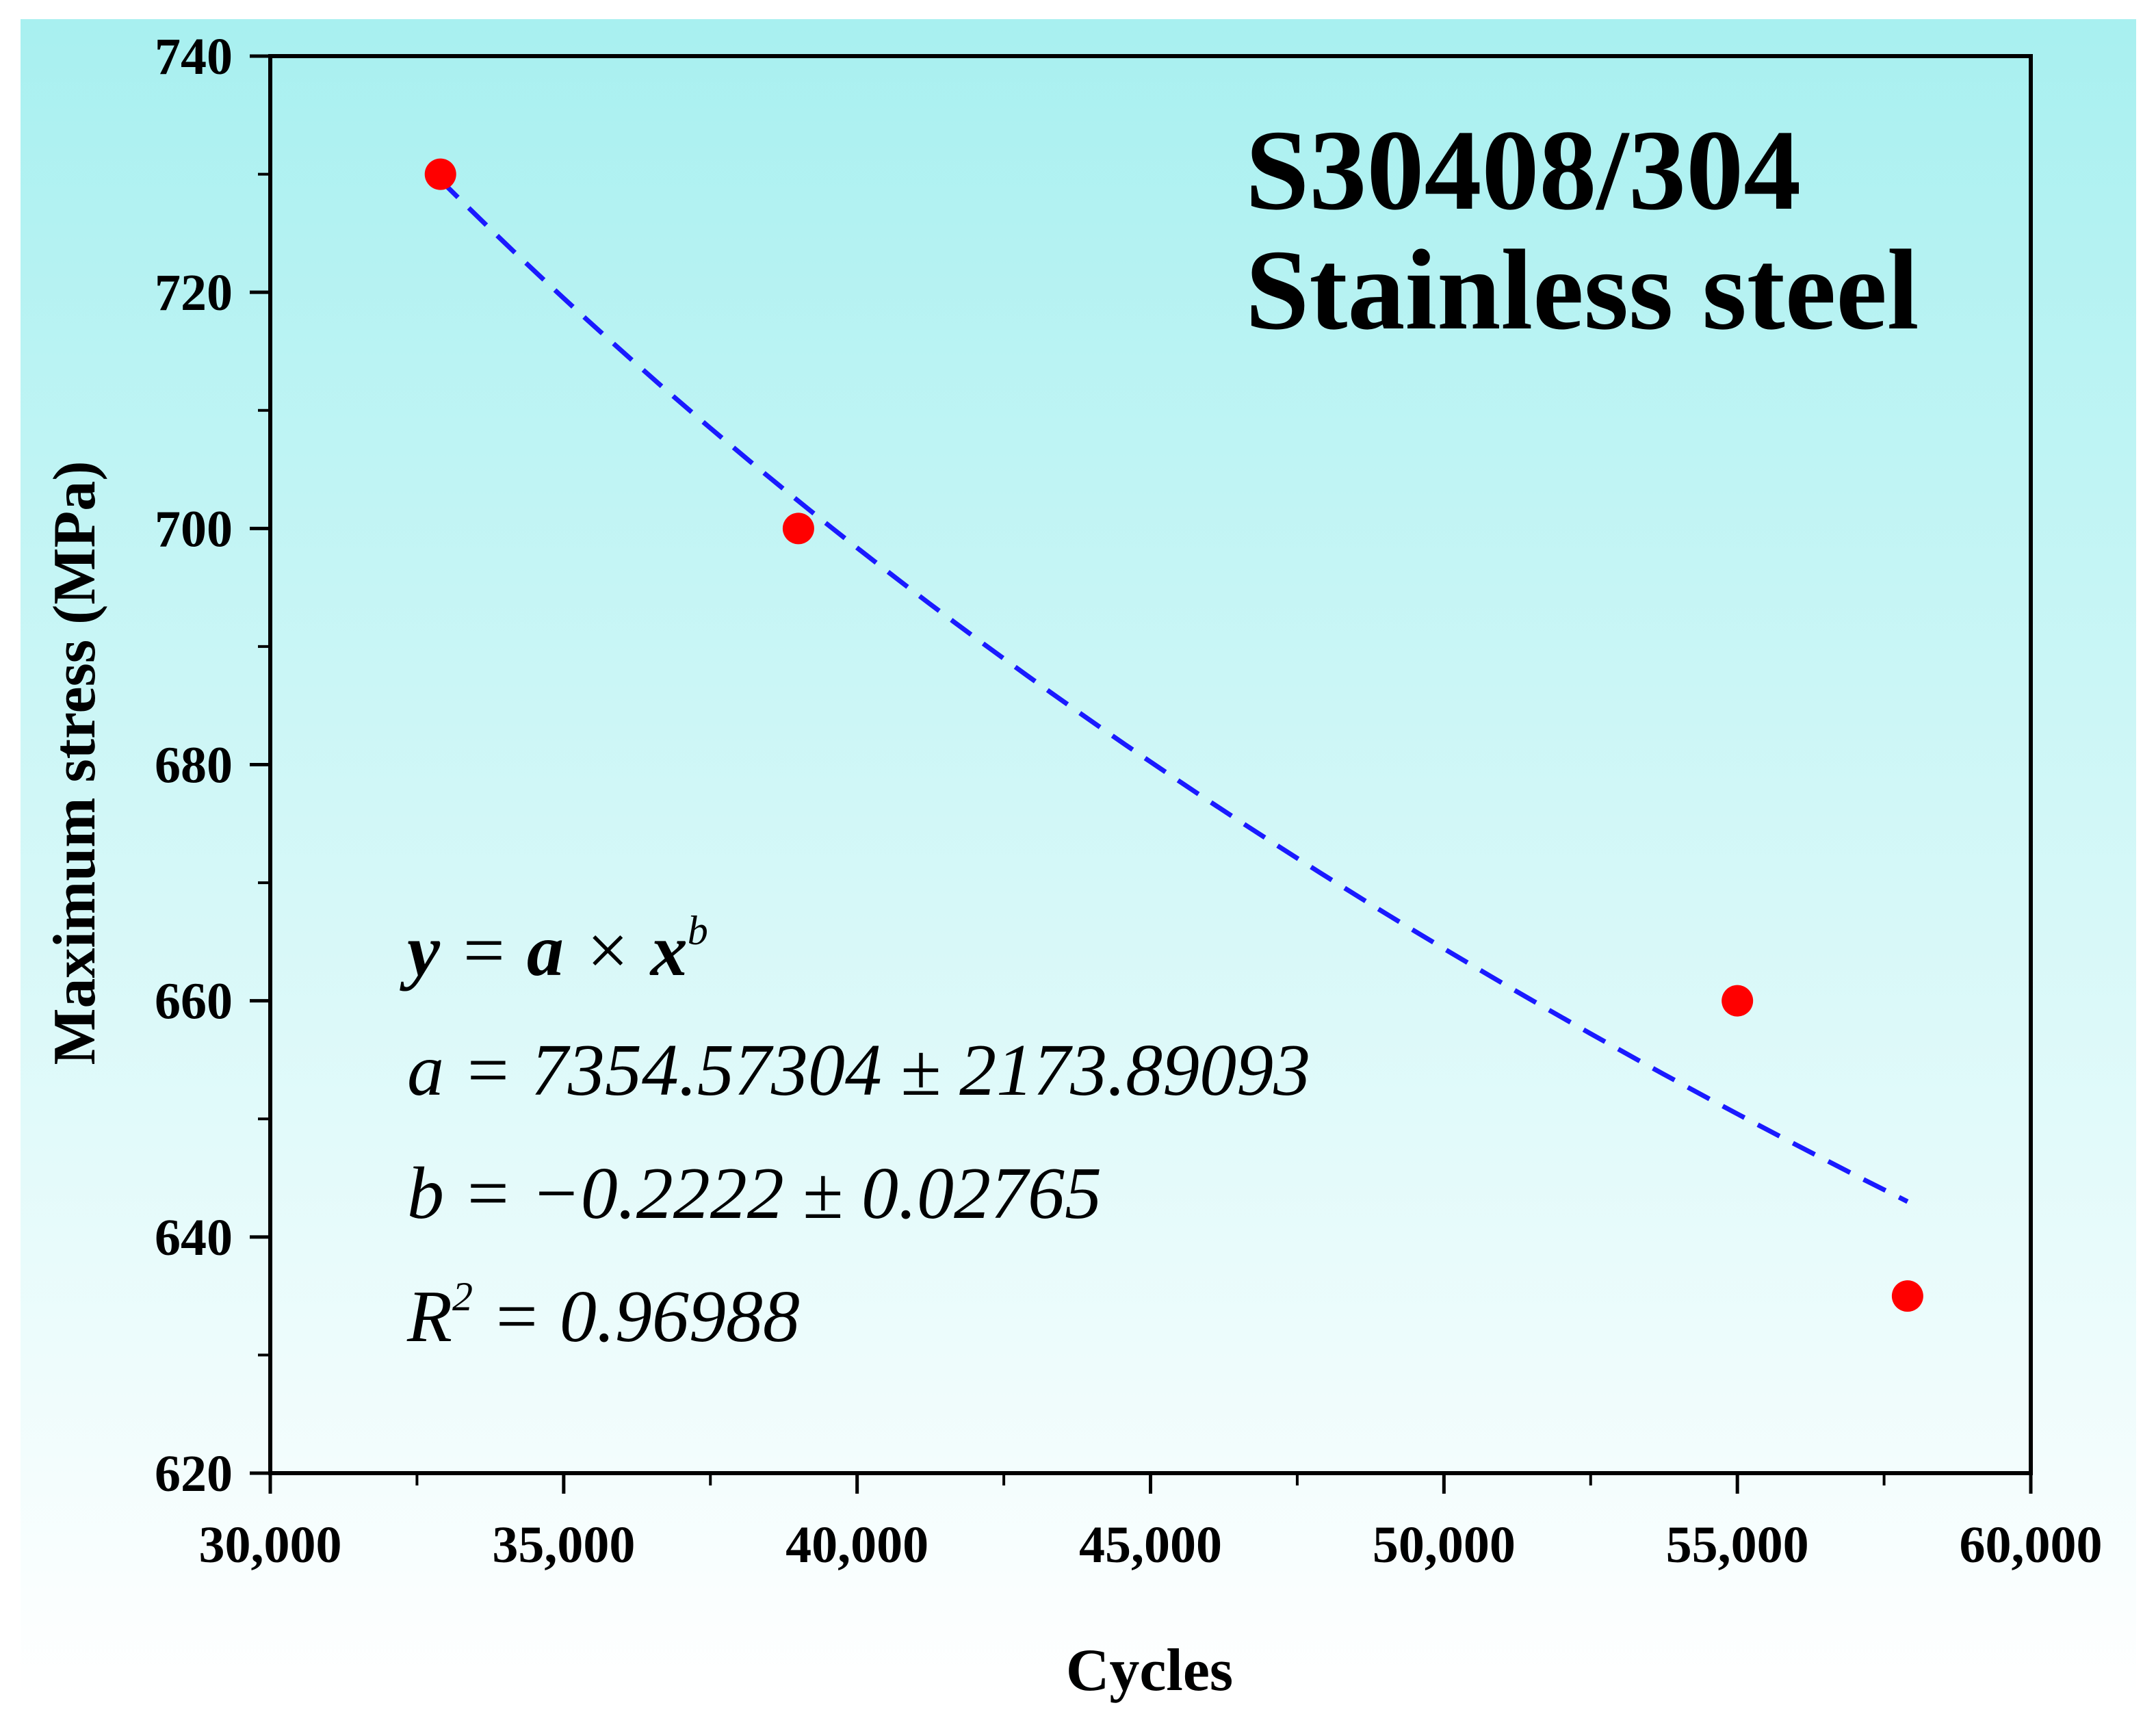 The width and height of the screenshot is (2156, 1714). Describe the element at coordinates (1582, 290) in the screenshot. I see `material-title-line2: Stainless steel` at that location.